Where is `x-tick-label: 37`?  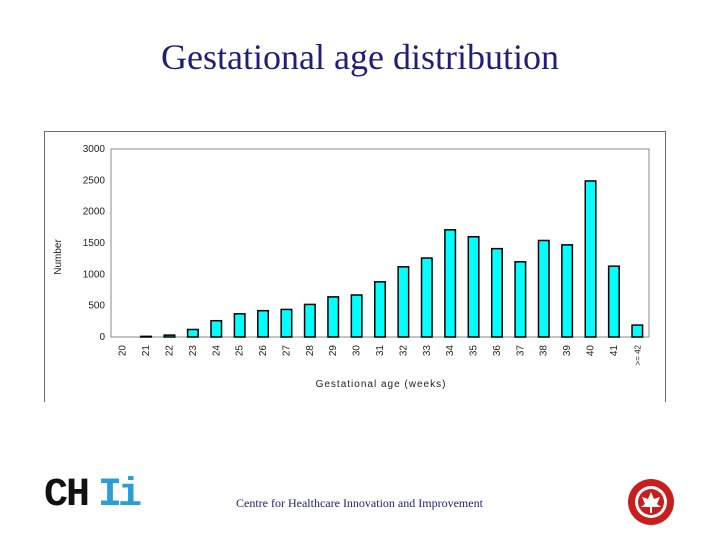
x-tick-label: 37 is located at coordinates (520, 351).